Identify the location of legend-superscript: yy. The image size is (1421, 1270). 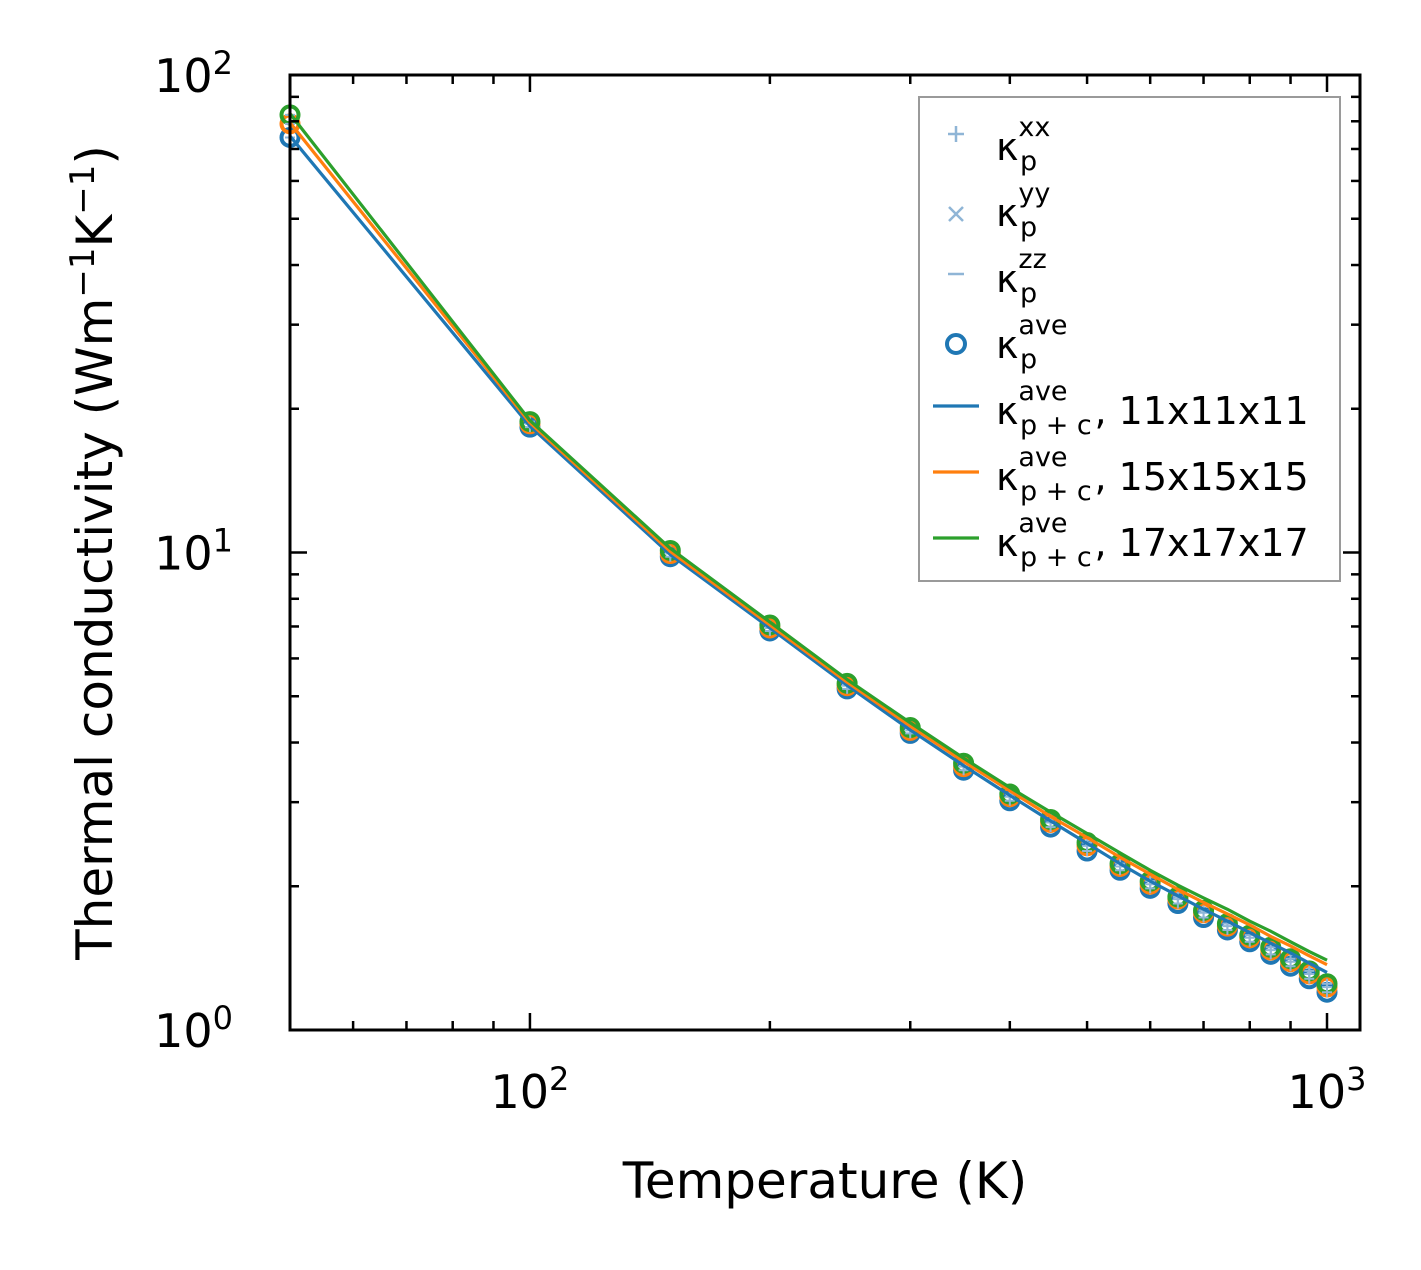
(1034, 193).